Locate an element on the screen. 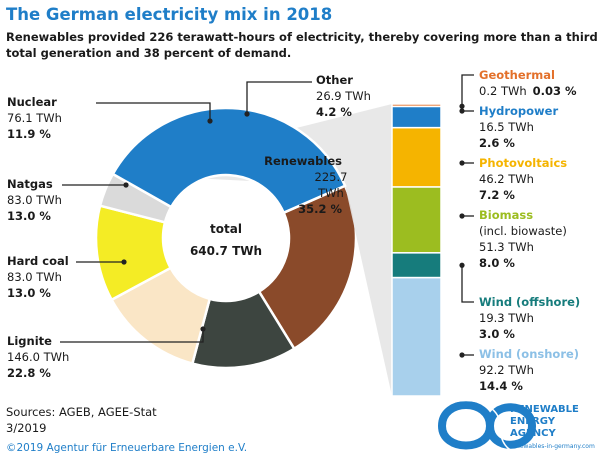 Image resolution: width=600 pixels, height=458 pixels. connector-dot-biomass is located at coordinates (462, 216).